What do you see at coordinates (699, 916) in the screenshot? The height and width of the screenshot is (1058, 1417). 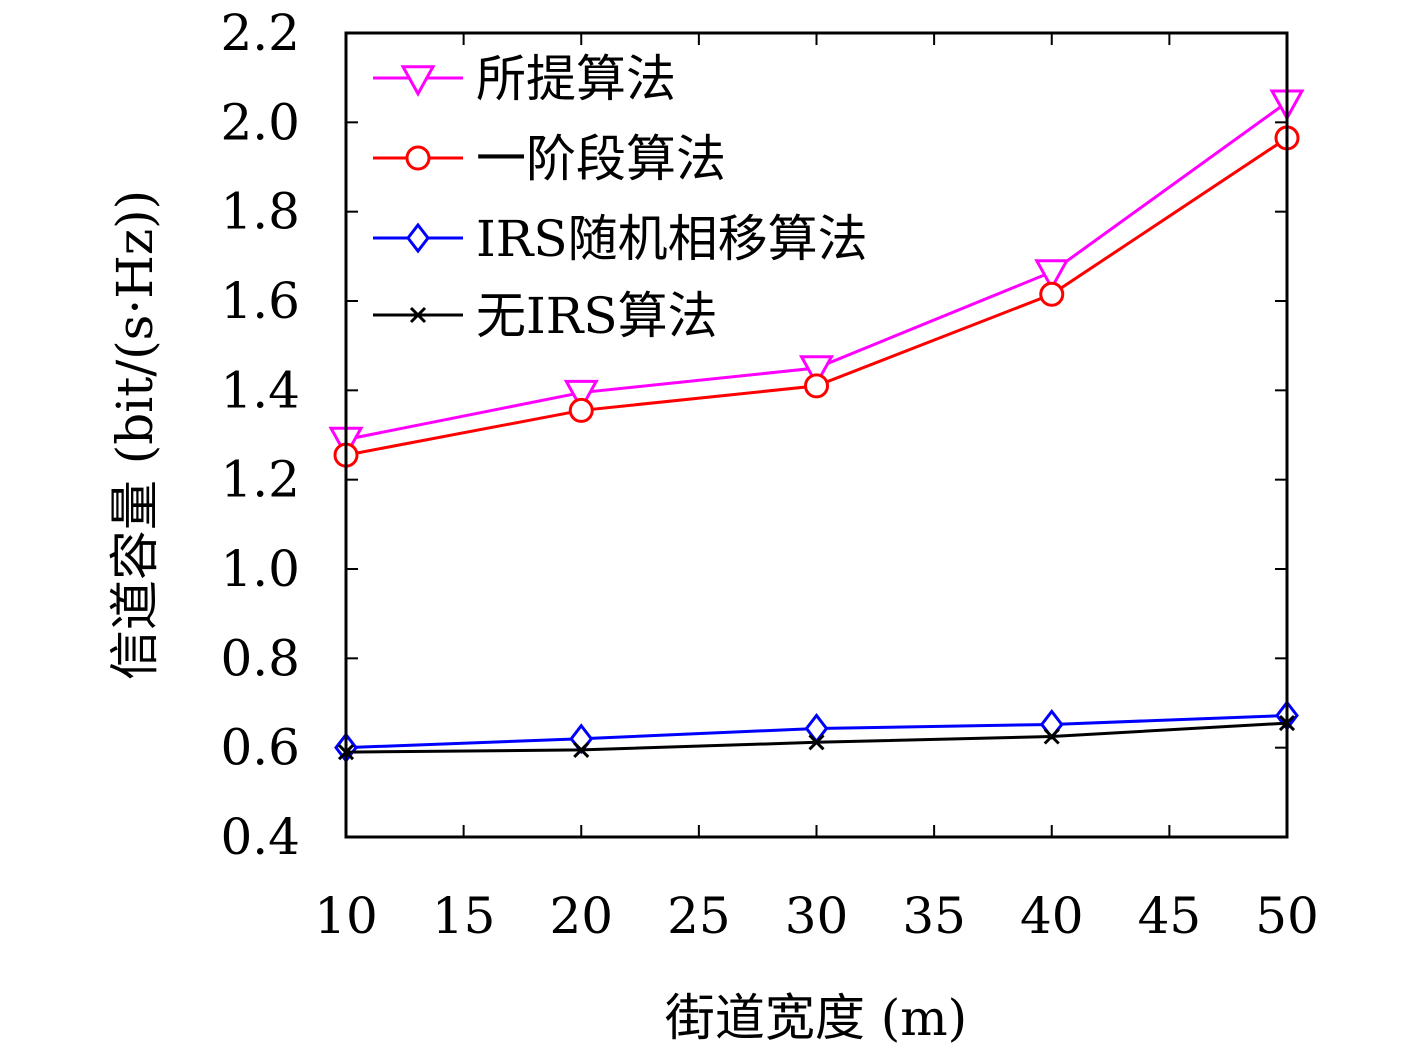 I see `x-tick-label-3: 25` at bounding box center [699, 916].